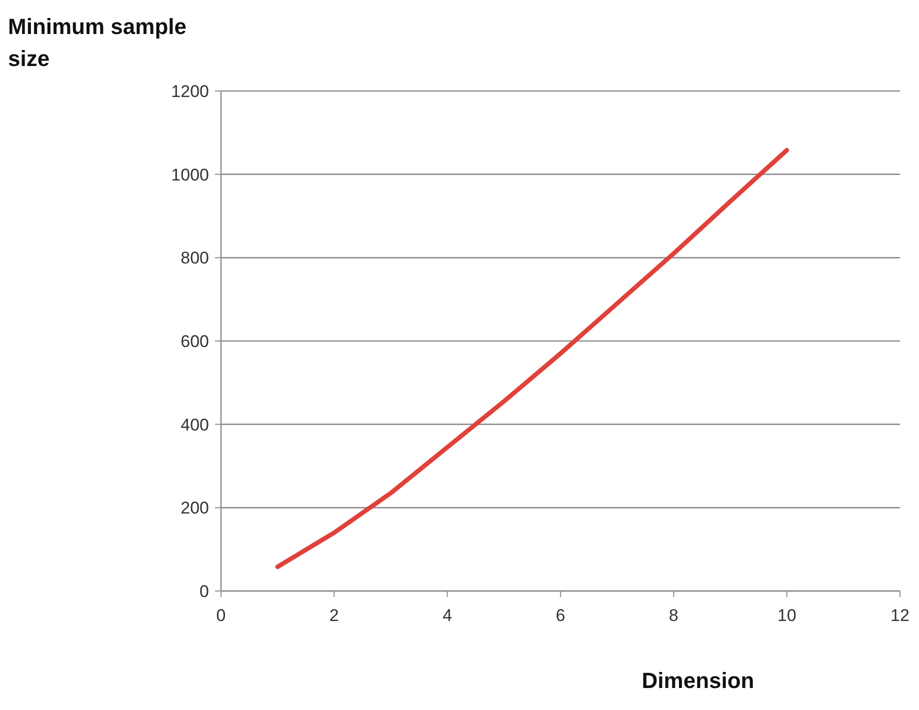 This screenshot has height=710, width=919. I want to click on x-axis-title: Dimension, so click(698, 680).